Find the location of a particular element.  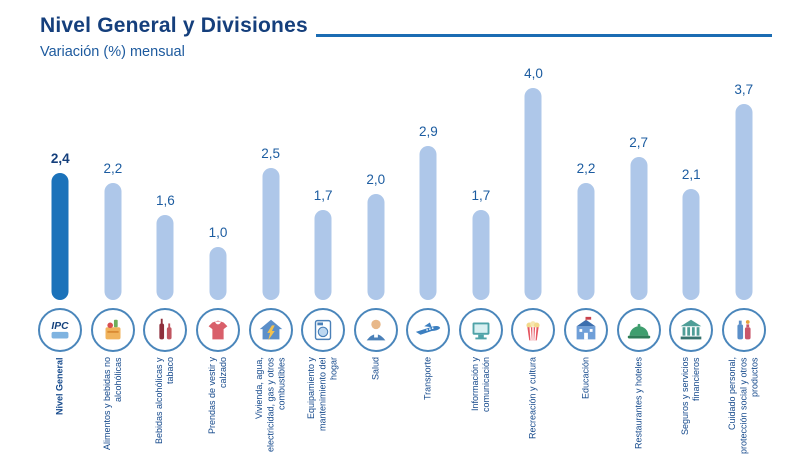

plot-area: 4,0 is located at coordinates (533, 182).